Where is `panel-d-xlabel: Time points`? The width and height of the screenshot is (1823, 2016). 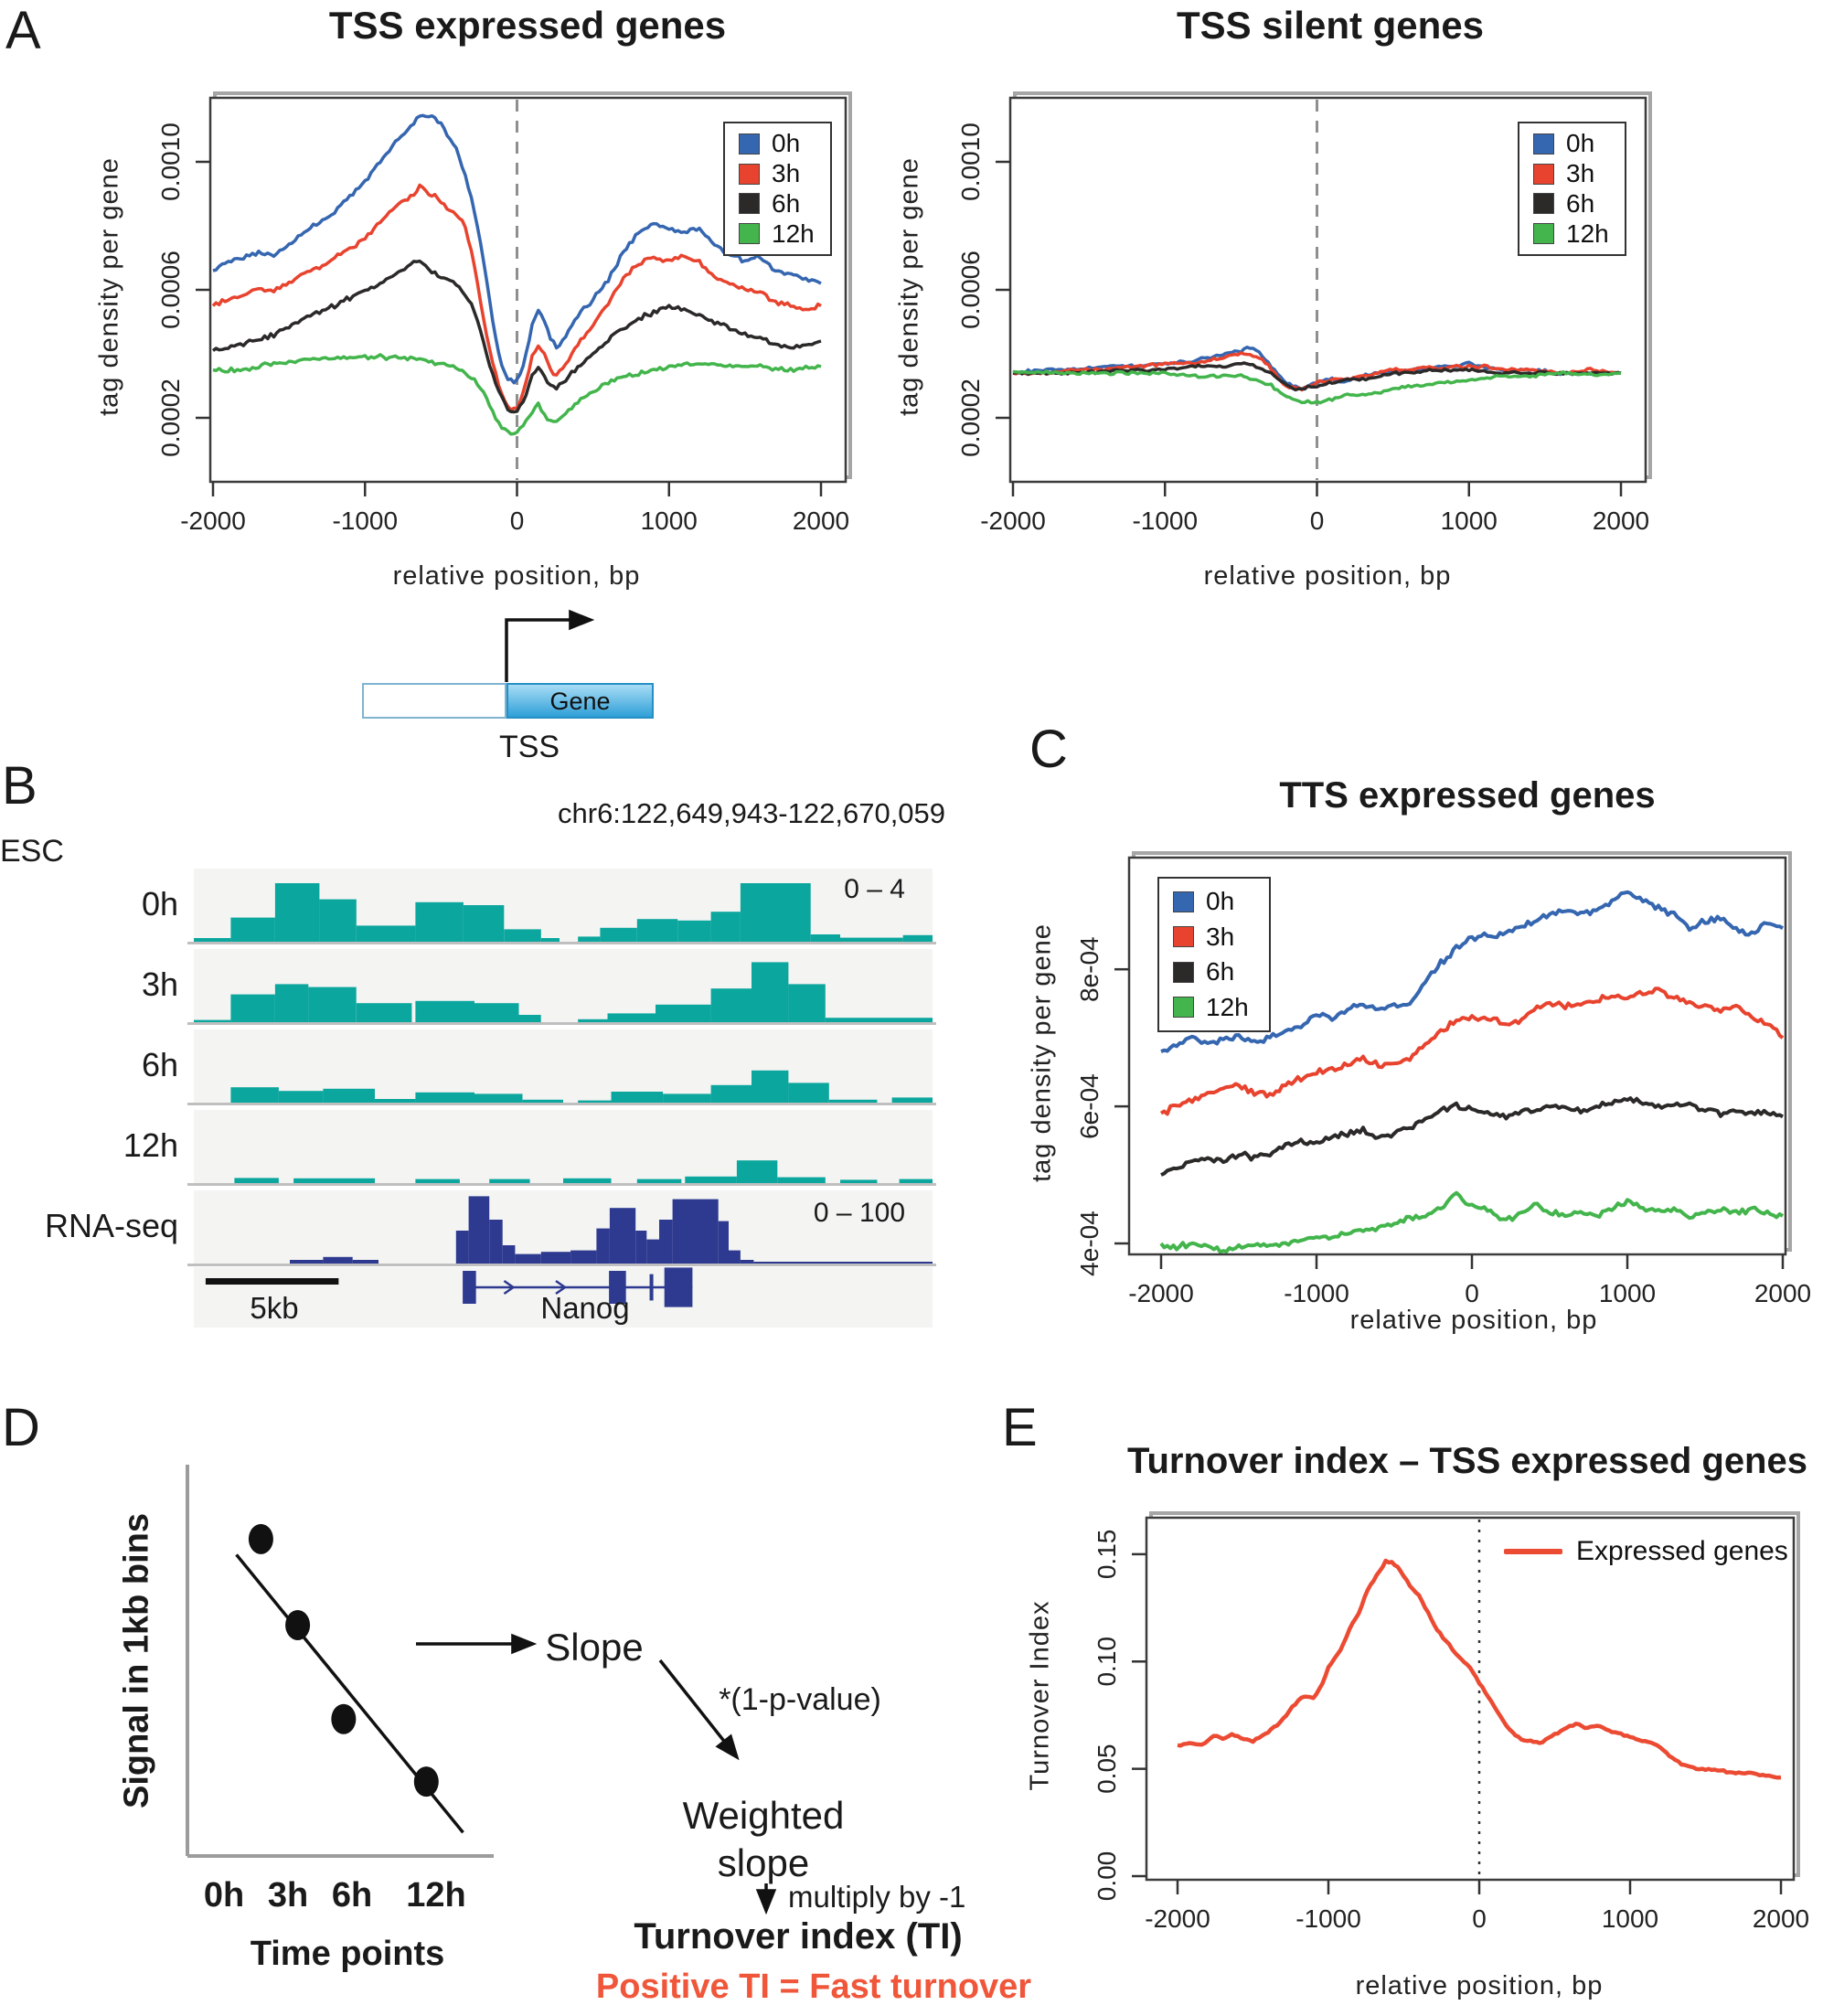
panel-d-xlabel: Time points is located at coordinates (347, 1954).